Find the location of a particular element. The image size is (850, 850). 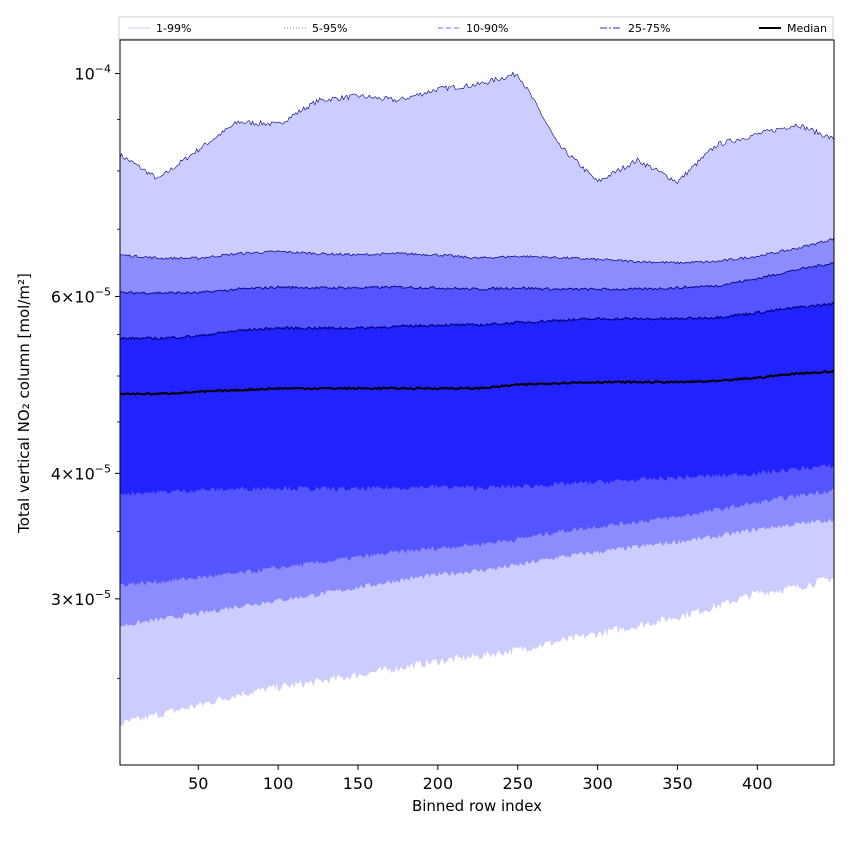

x-tick-label: 400 is located at coordinates (757, 783).